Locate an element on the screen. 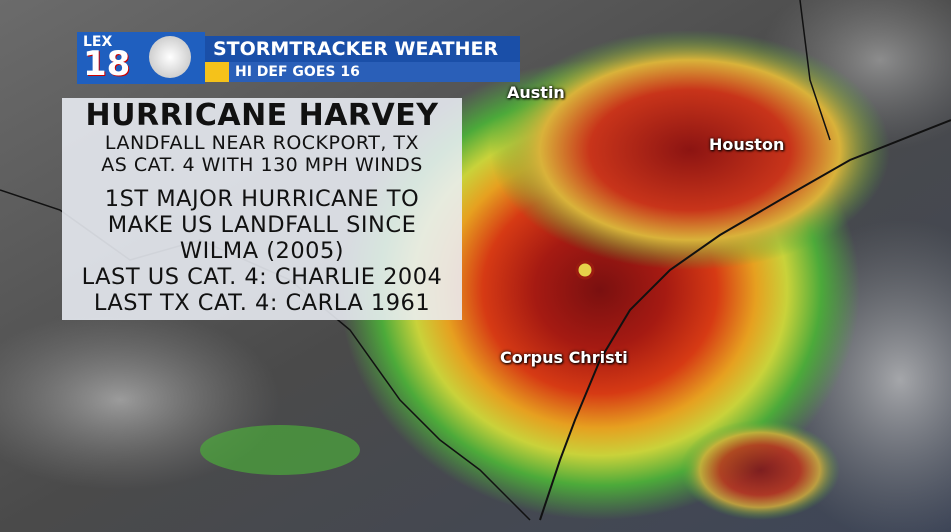 This screenshot has height=532, width=951. panel-line: WILMA (2005) is located at coordinates (262, 251).